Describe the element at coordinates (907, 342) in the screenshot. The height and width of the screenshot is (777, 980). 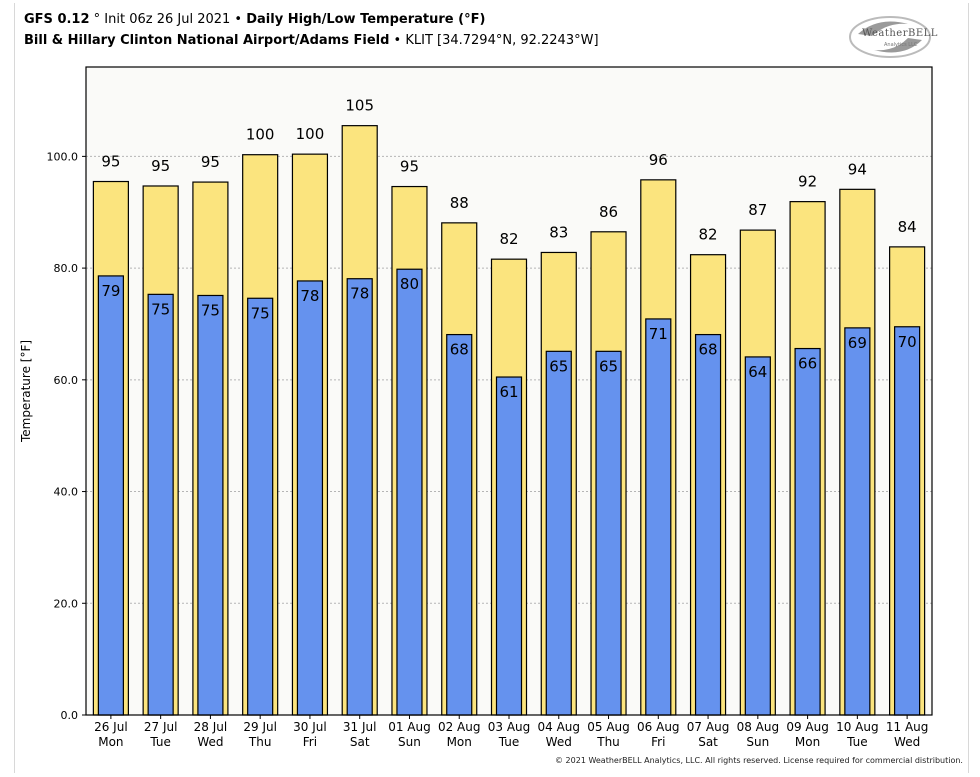
I see `low-value-label: 70` at that location.